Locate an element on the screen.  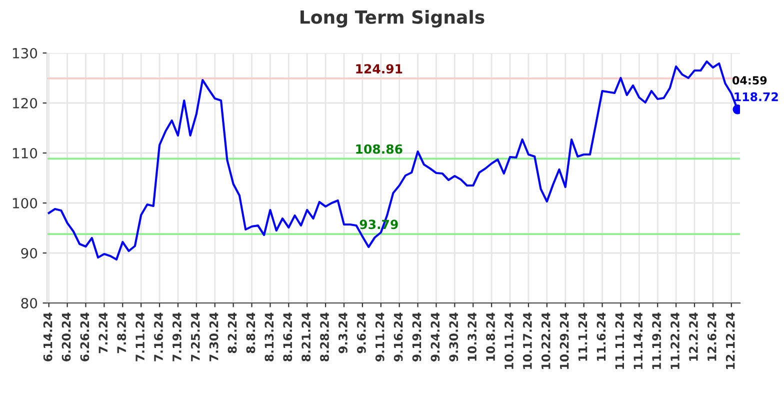
x-tick-label: 7.2.24 is located at coordinates (103, 333).